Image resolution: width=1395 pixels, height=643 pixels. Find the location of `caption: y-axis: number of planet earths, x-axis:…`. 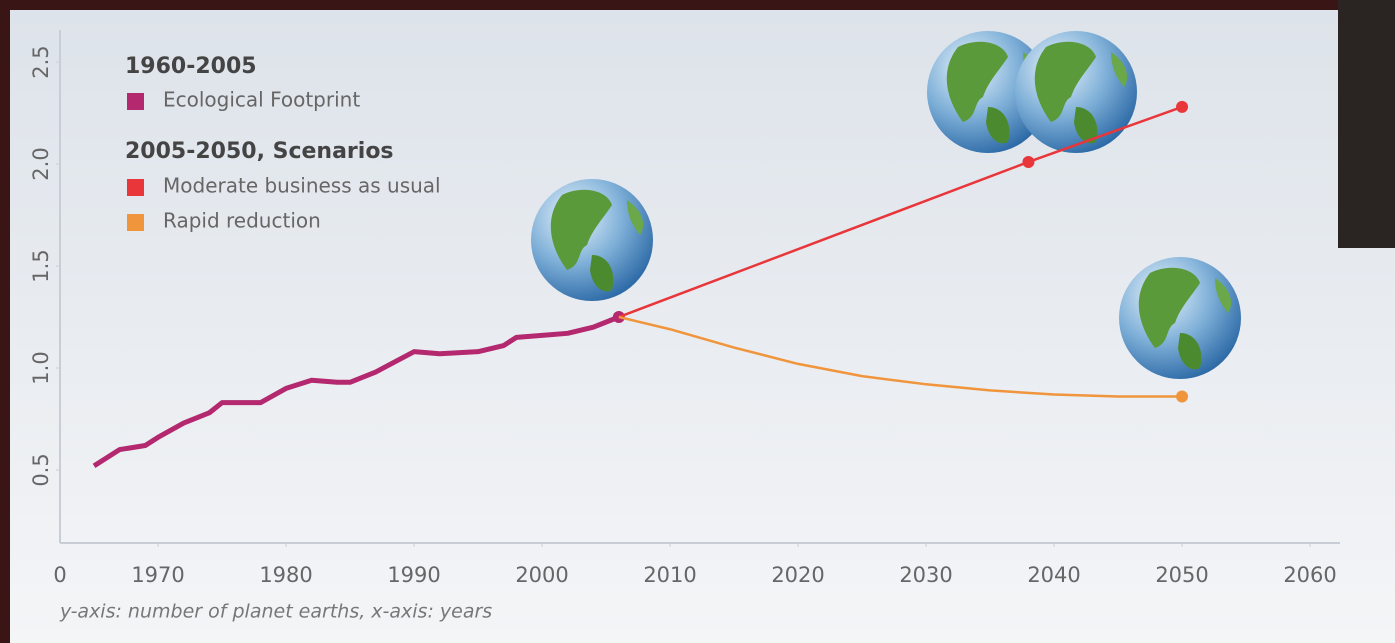

caption: y-axis: number of planet earths, x-axis:… is located at coordinates (275, 612).